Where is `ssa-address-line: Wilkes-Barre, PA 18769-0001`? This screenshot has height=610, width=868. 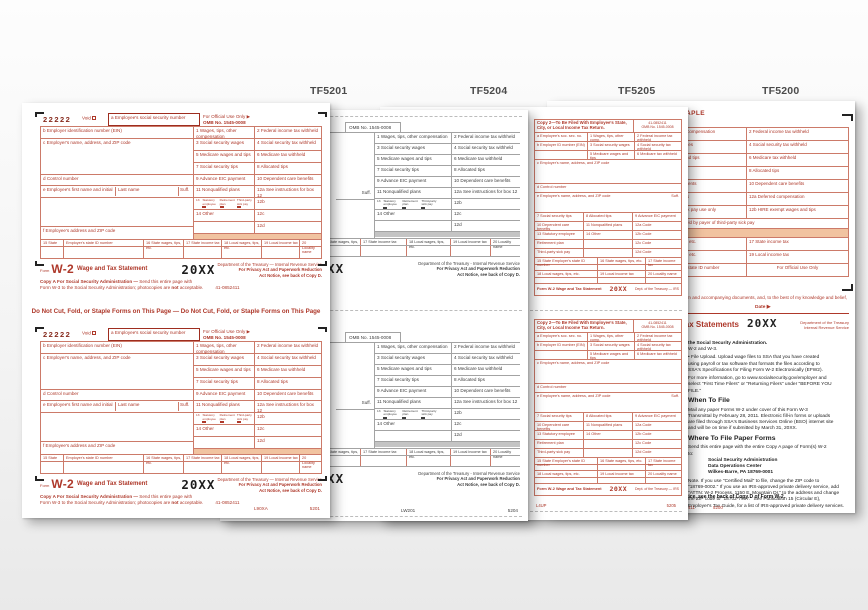
ssa-address-line: Wilkes-Barre, PA 18769-0001 is located at coordinates (741, 473).